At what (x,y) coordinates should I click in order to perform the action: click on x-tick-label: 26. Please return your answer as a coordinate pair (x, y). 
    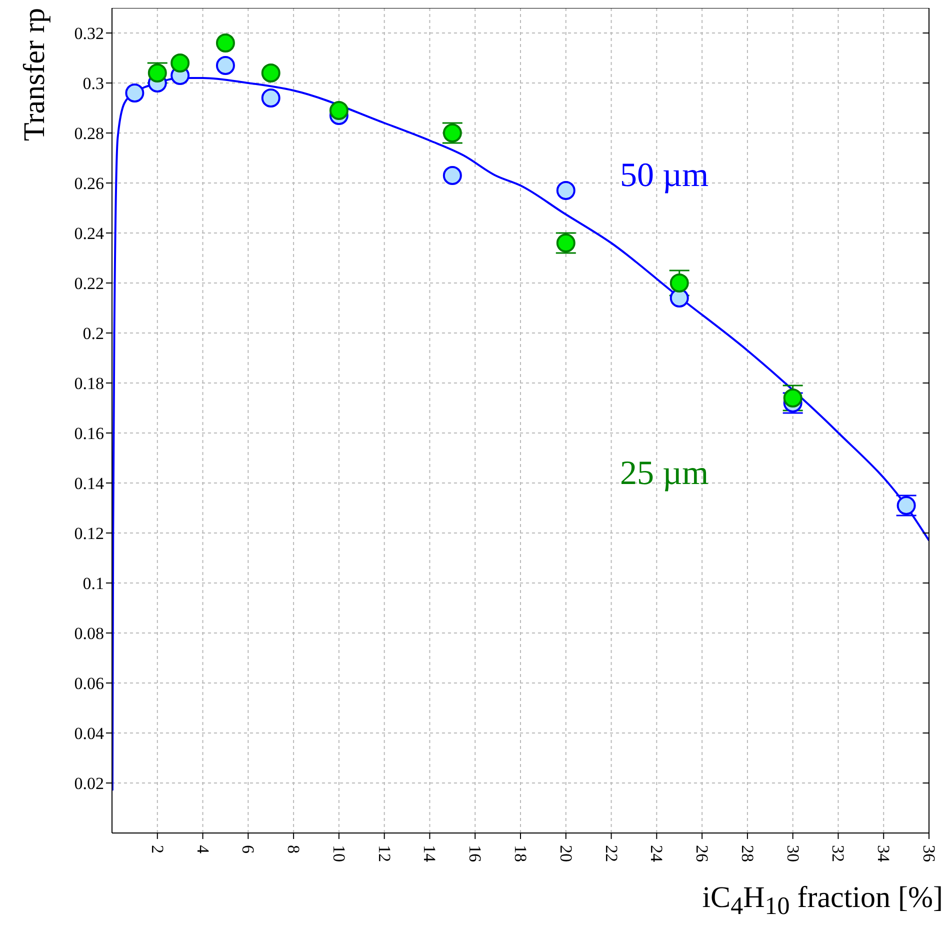
    Looking at the image, I should click on (702, 853).